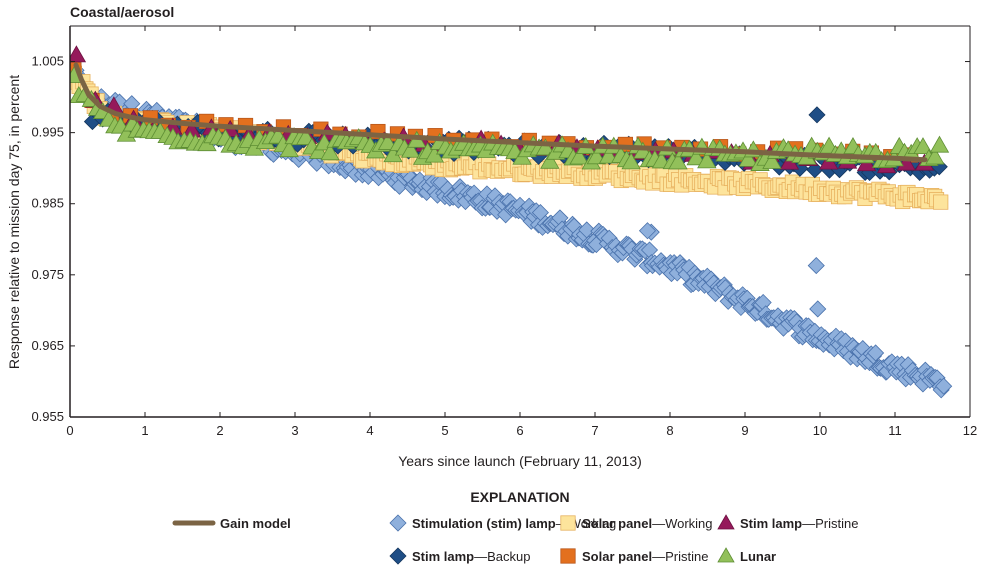  What do you see at coordinates (444, 430) in the screenshot?
I see `x-tick-label: 5` at bounding box center [444, 430].